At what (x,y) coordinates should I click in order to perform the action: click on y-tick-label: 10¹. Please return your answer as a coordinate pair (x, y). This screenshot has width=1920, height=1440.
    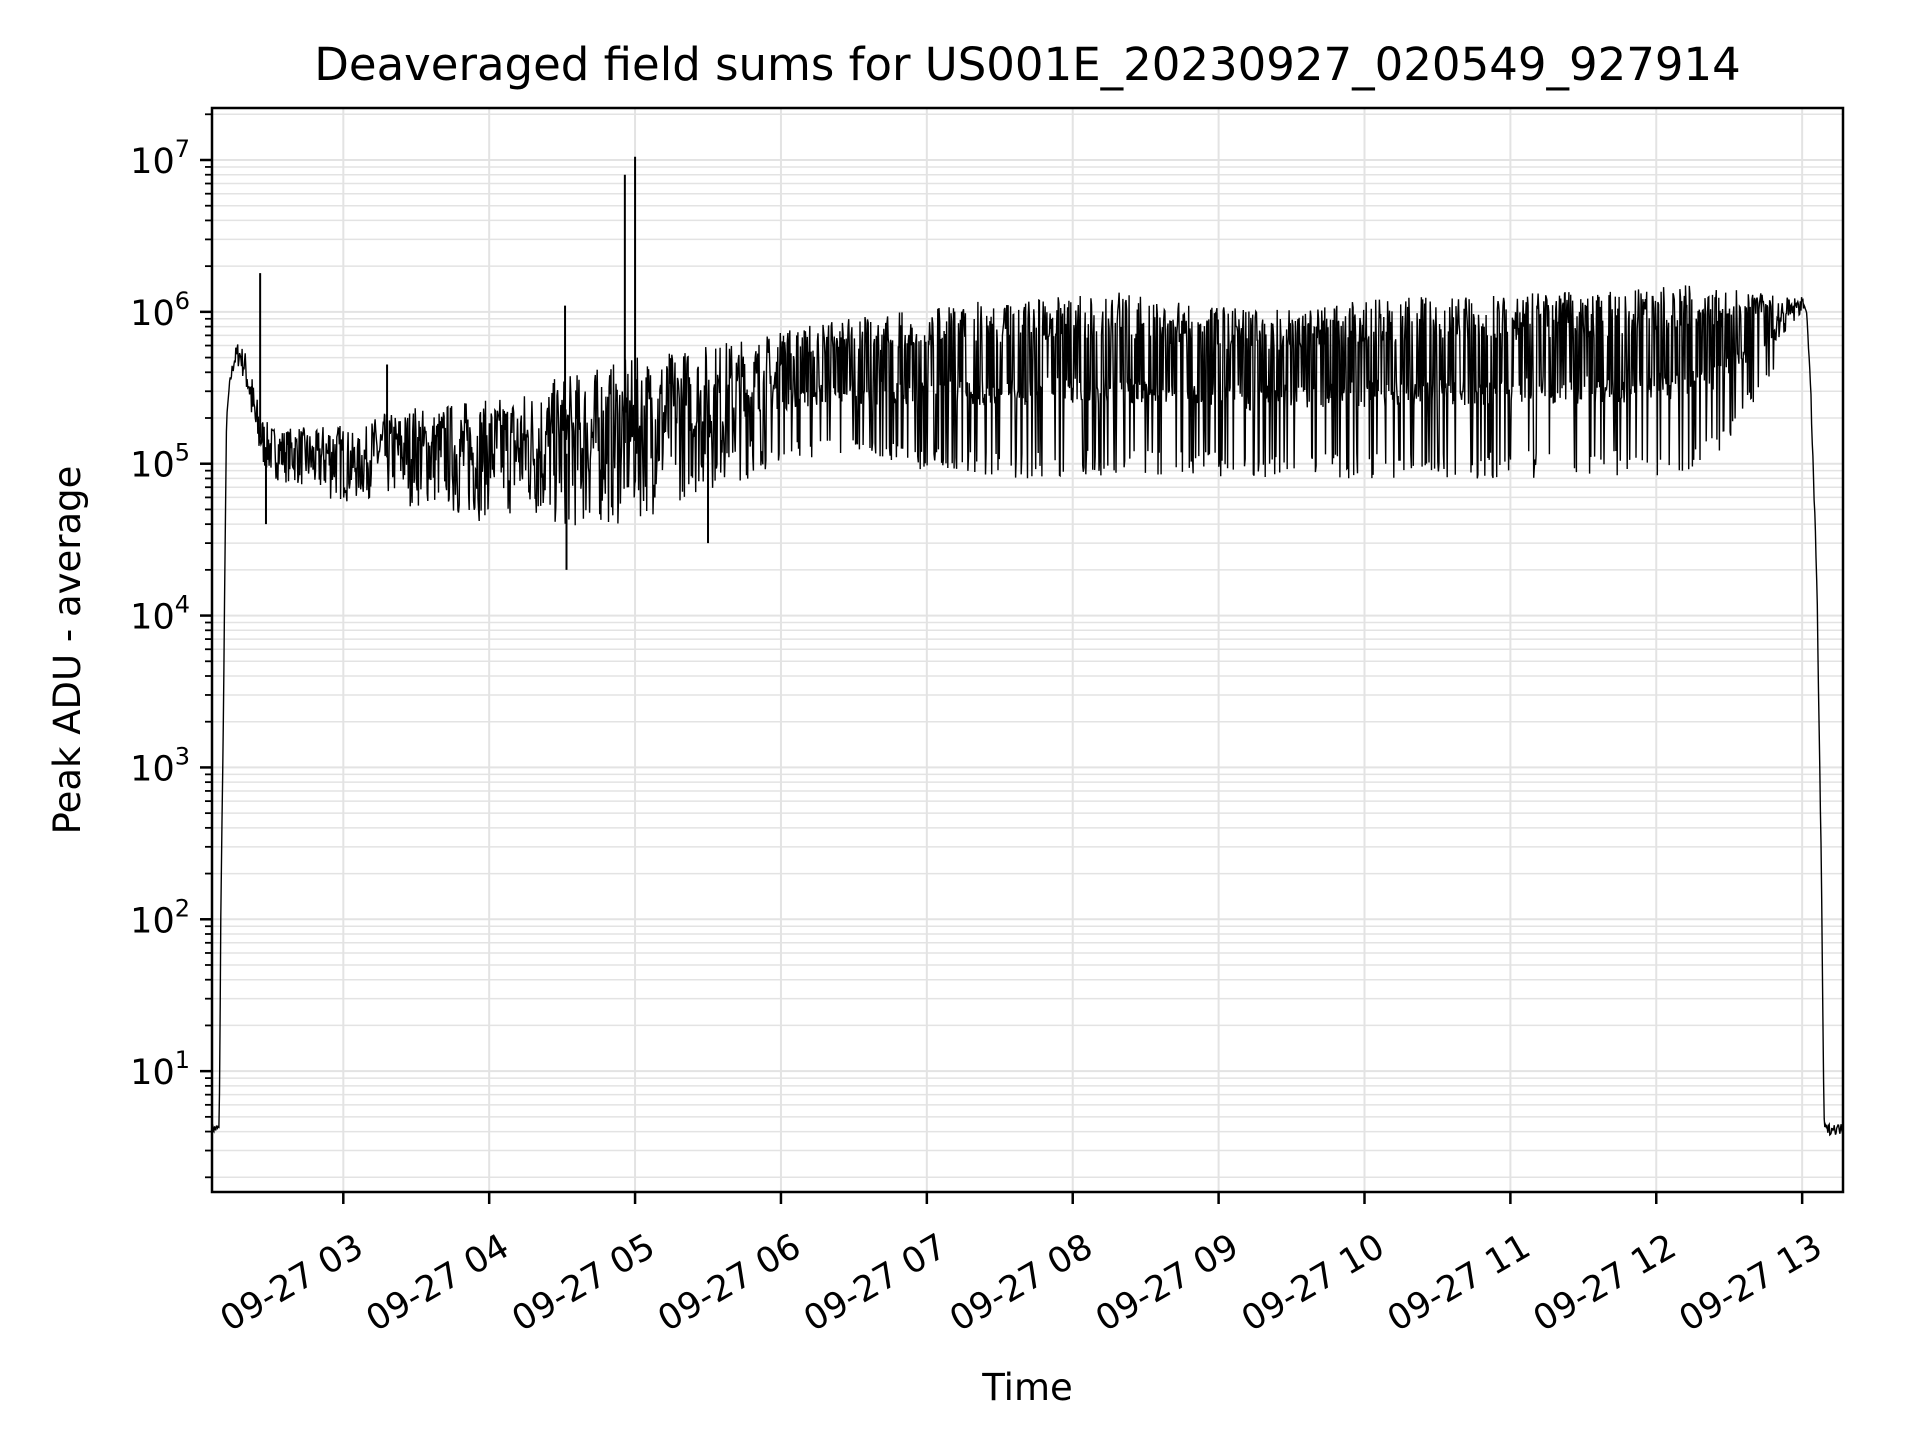
    Looking at the image, I should click on (160, 1069).